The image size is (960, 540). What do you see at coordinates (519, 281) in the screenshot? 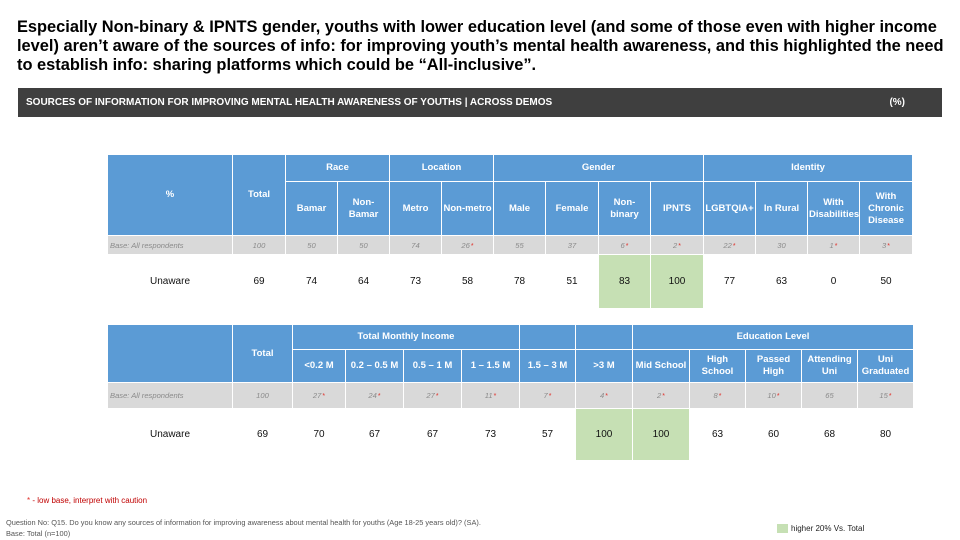
I see `value-cell: 78` at bounding box center [519, 281].